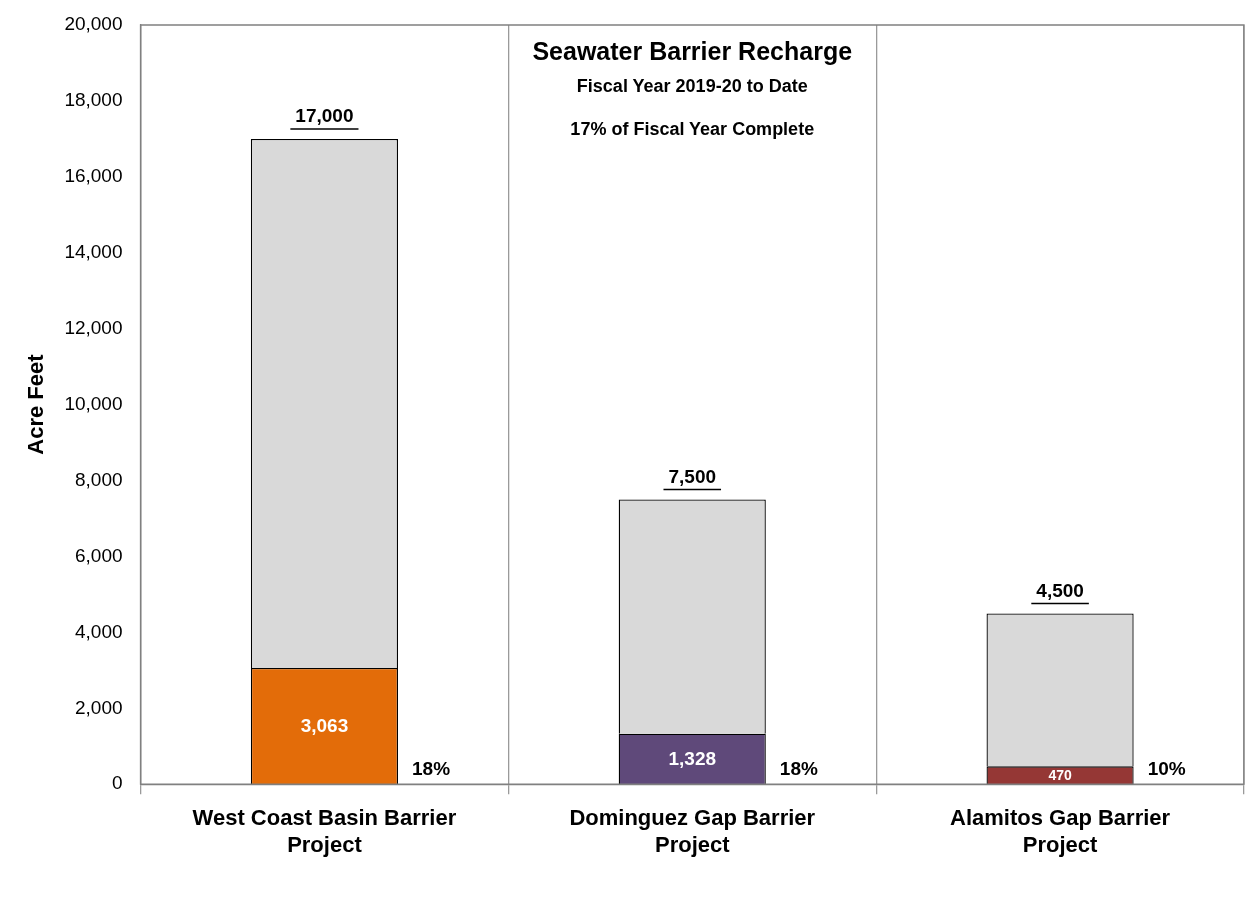 This screenshot has height=911, width=1257. I want to click on x-tick-label: Alamitos Gap Barrier Project, so click(1060, 831).